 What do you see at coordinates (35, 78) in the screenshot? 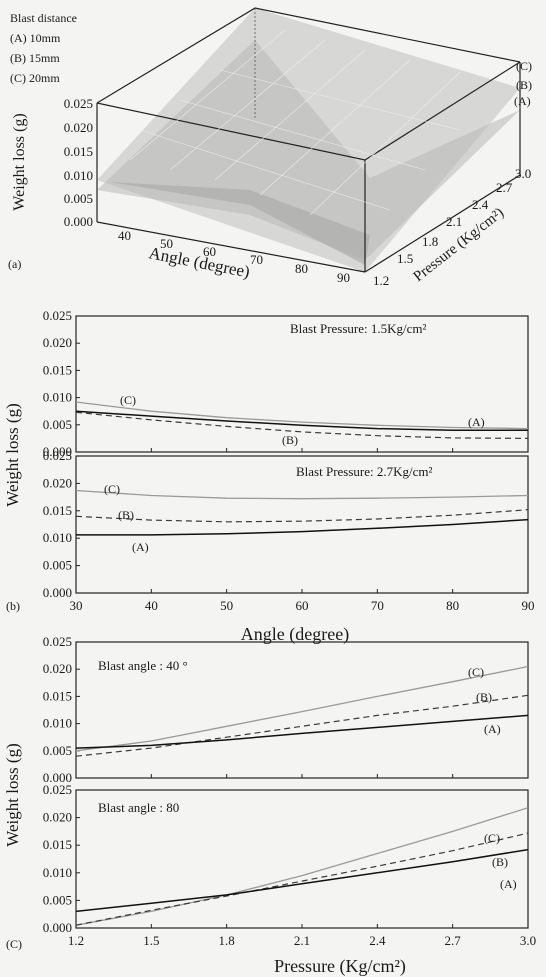
I see `panel-a-legend-item-c: (C) 20mm` at bounding box center [35, 78].